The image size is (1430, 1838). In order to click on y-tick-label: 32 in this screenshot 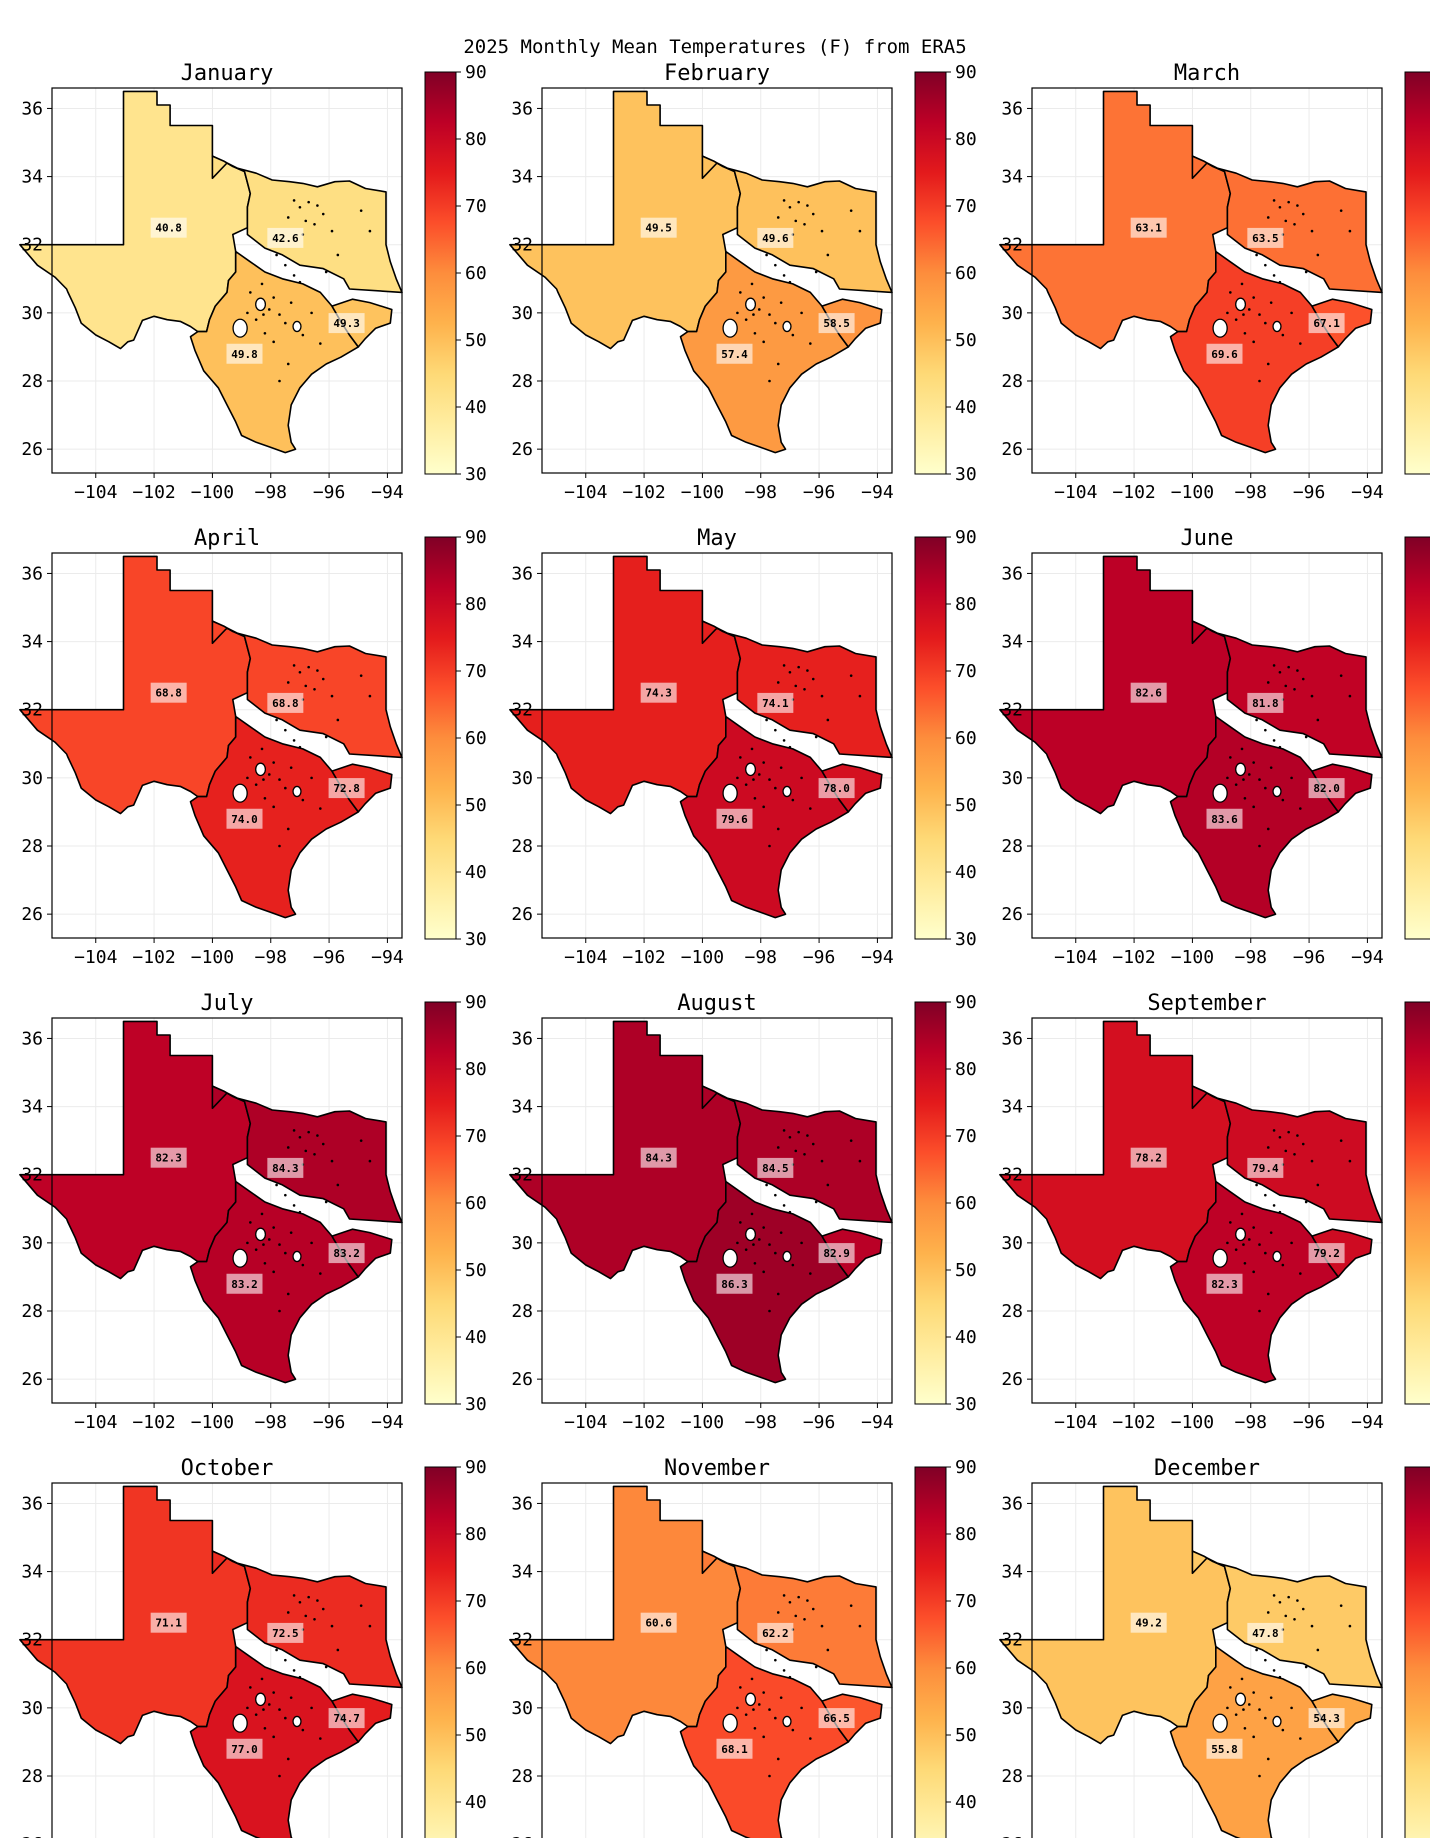, I will do `click(32, 245)`.